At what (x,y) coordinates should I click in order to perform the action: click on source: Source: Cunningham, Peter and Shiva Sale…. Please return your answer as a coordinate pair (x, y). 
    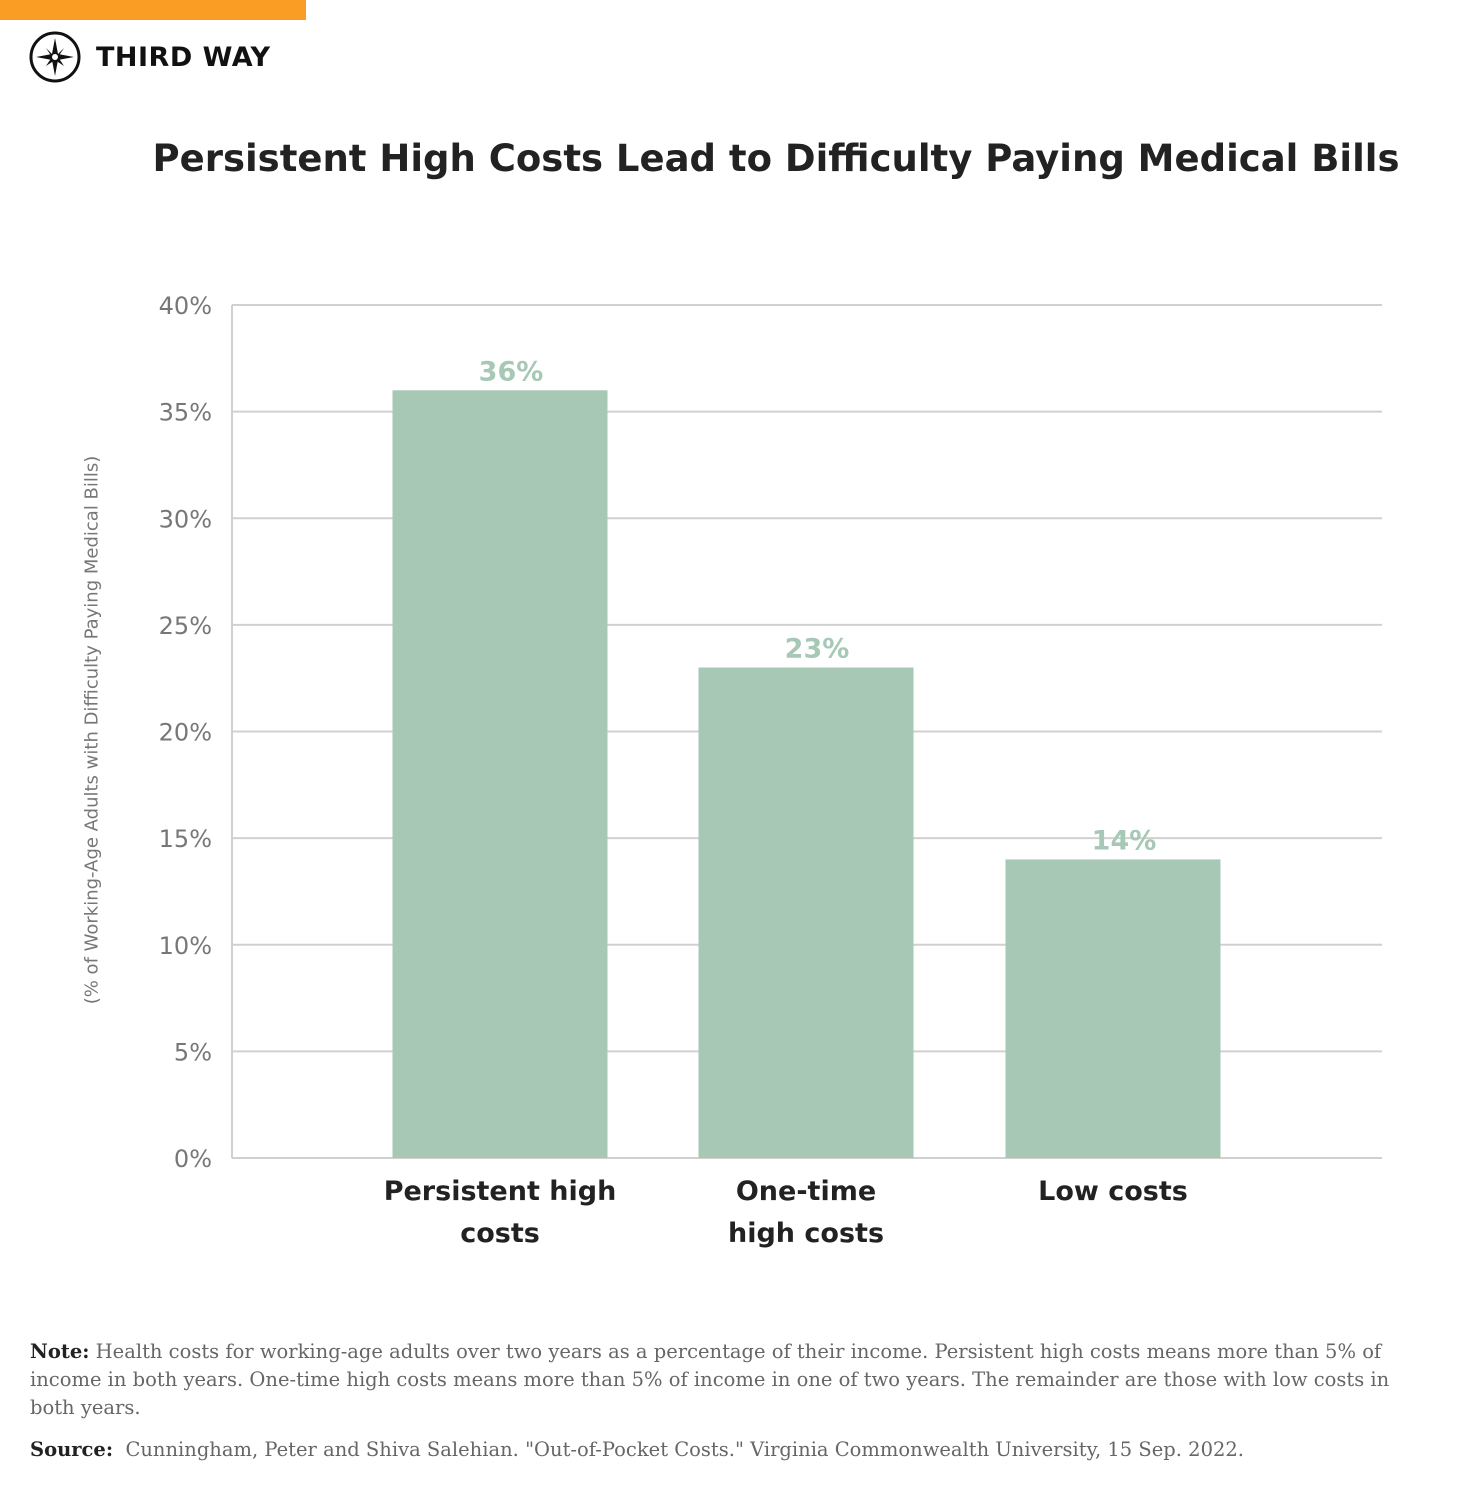
    Looking at the image, I should click on (637, 1450).